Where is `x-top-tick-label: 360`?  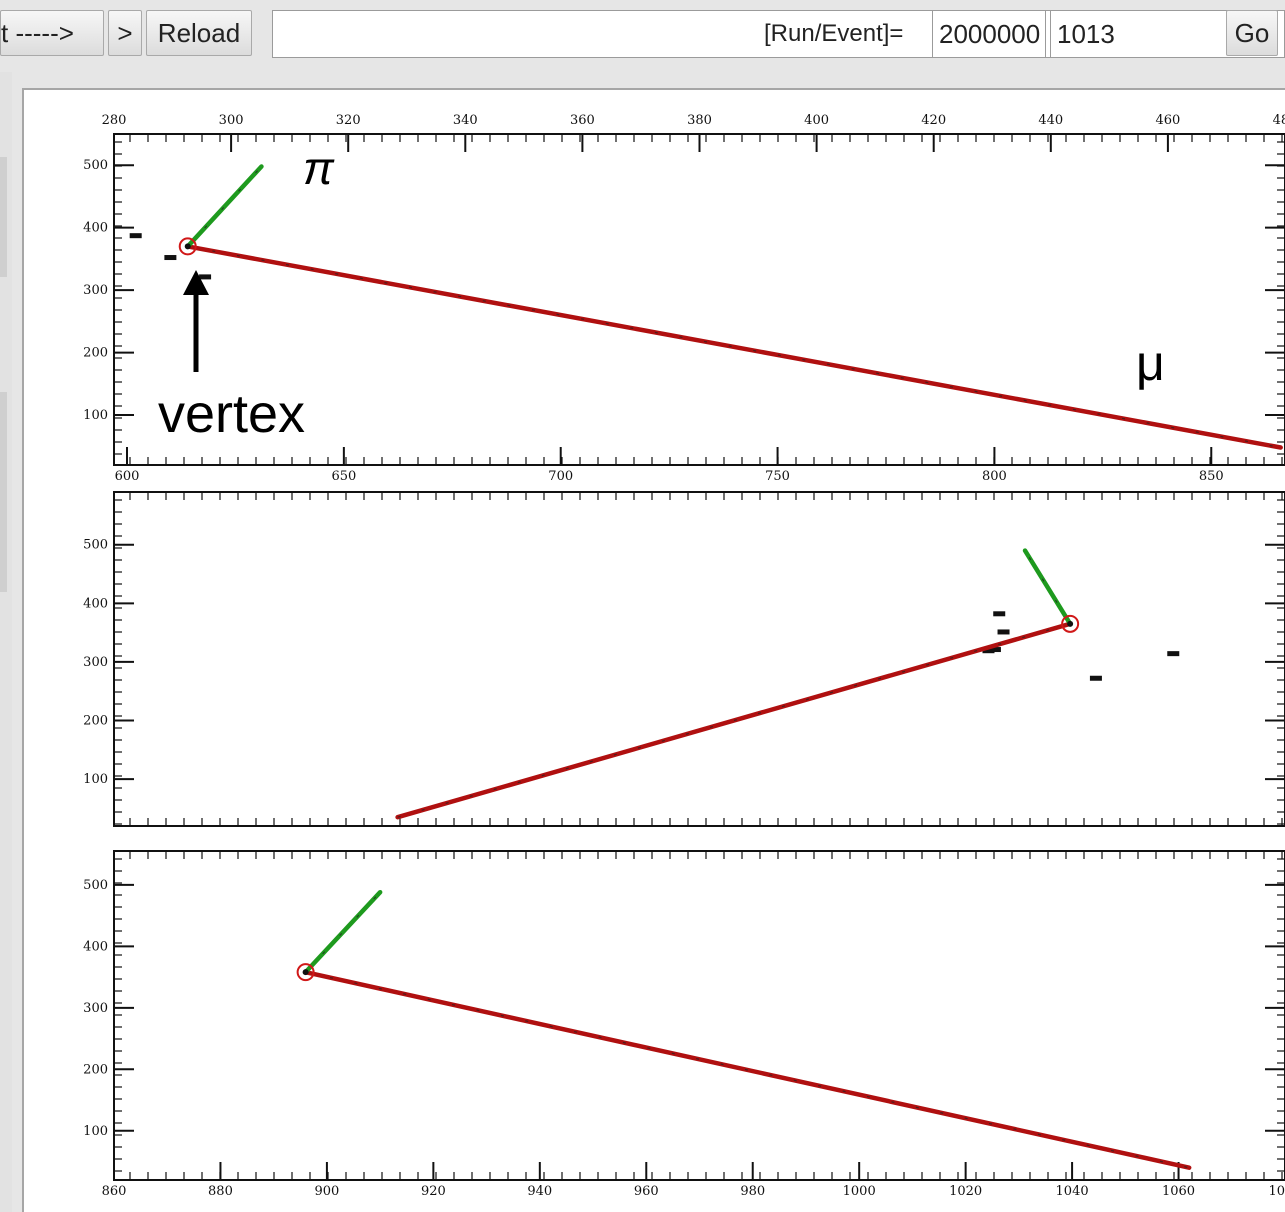 x-top-tick-label: 360 is located at coordinates (582, 120).